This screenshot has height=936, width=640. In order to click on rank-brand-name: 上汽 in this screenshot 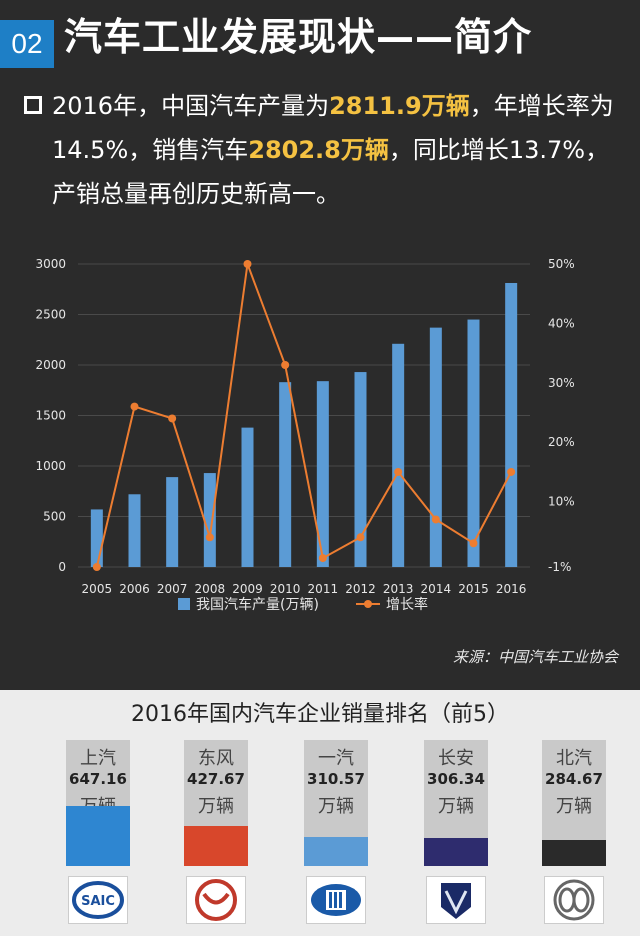, I will do `click(98, 758)`.